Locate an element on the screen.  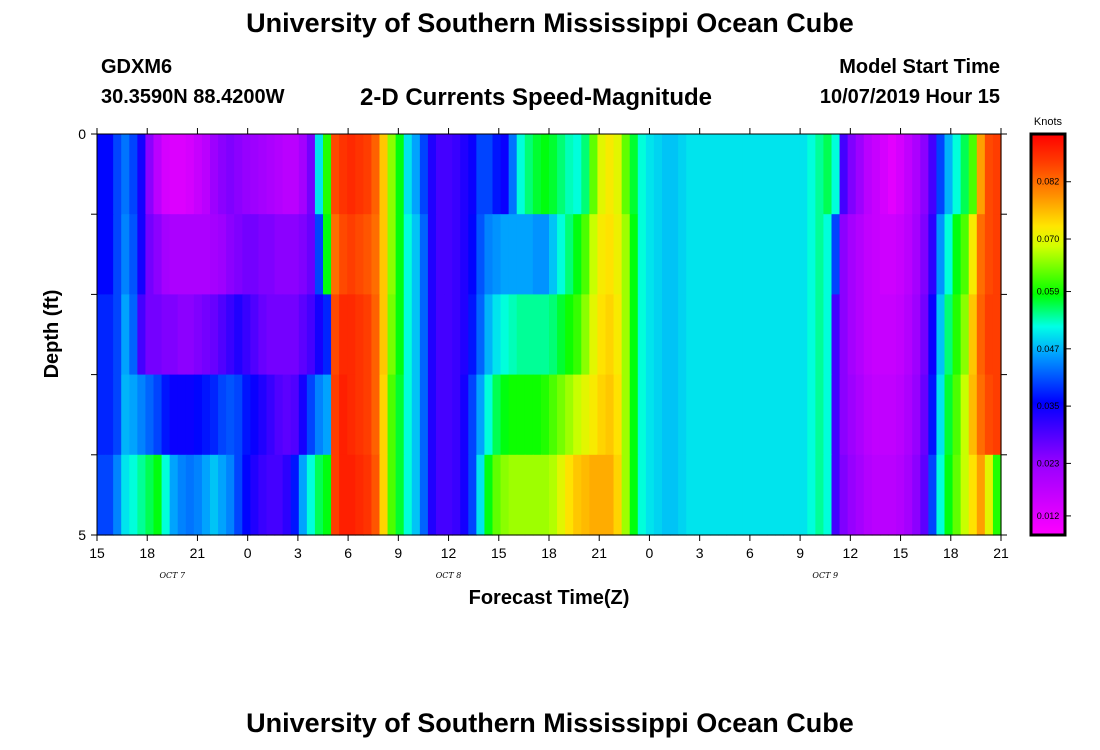
x-tick-label: 6 is located at coordinates (348, 553).